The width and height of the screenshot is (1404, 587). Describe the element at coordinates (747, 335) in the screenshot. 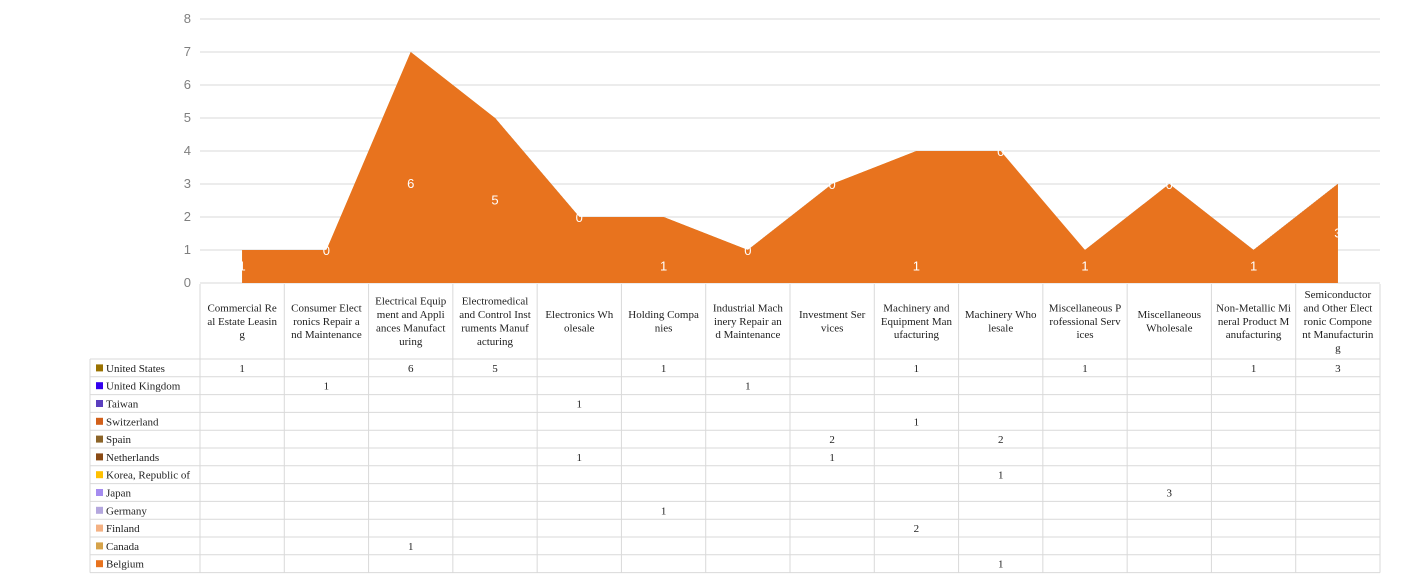

I see `category-label: d Maintenance` at that location.